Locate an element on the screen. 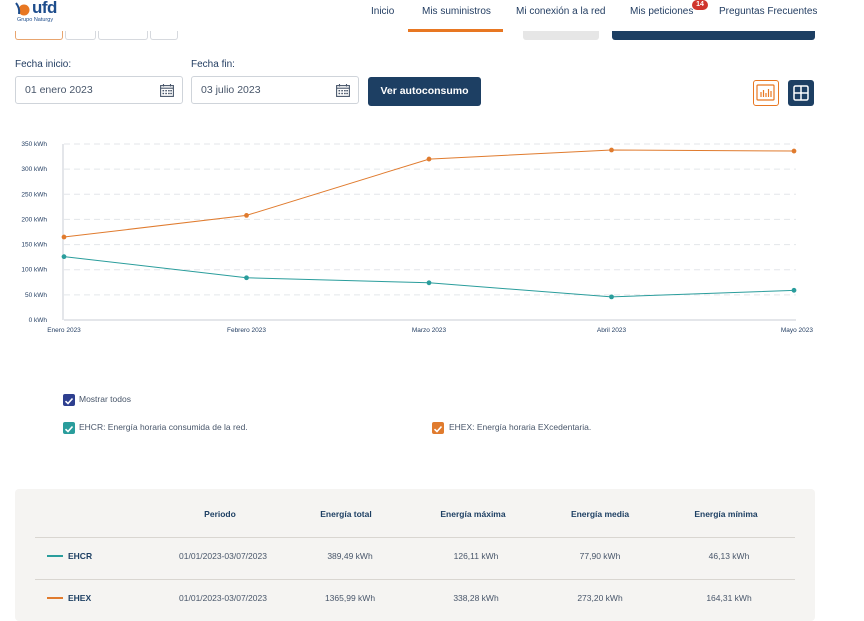 The image size is (864, 621). y-tick-label: 350 kWh is located at coordinates (34, 144).